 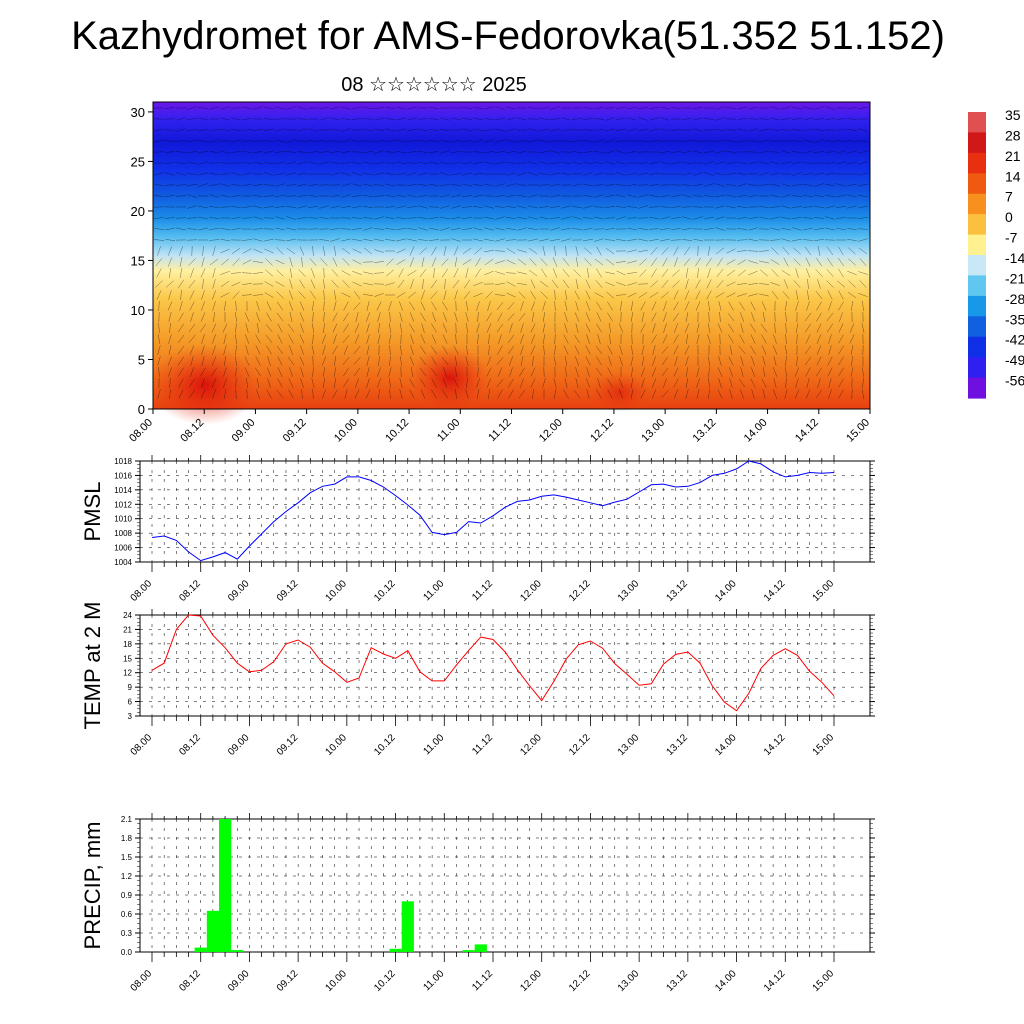 I want to click on y-tick-label: 1012, so click(x=123, y=504).